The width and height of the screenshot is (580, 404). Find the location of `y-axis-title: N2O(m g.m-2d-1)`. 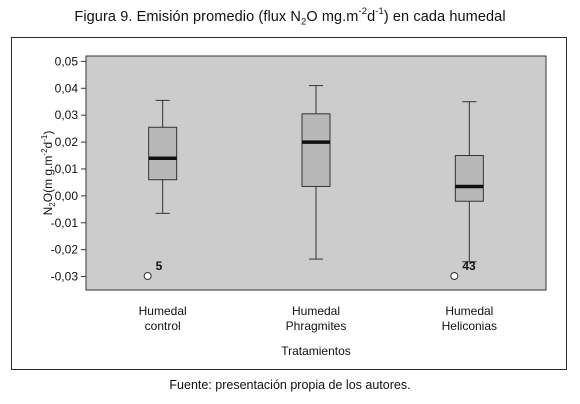

y-axis-title: N2O(m g.m-2d-1) is located at coordinates (48, 173).